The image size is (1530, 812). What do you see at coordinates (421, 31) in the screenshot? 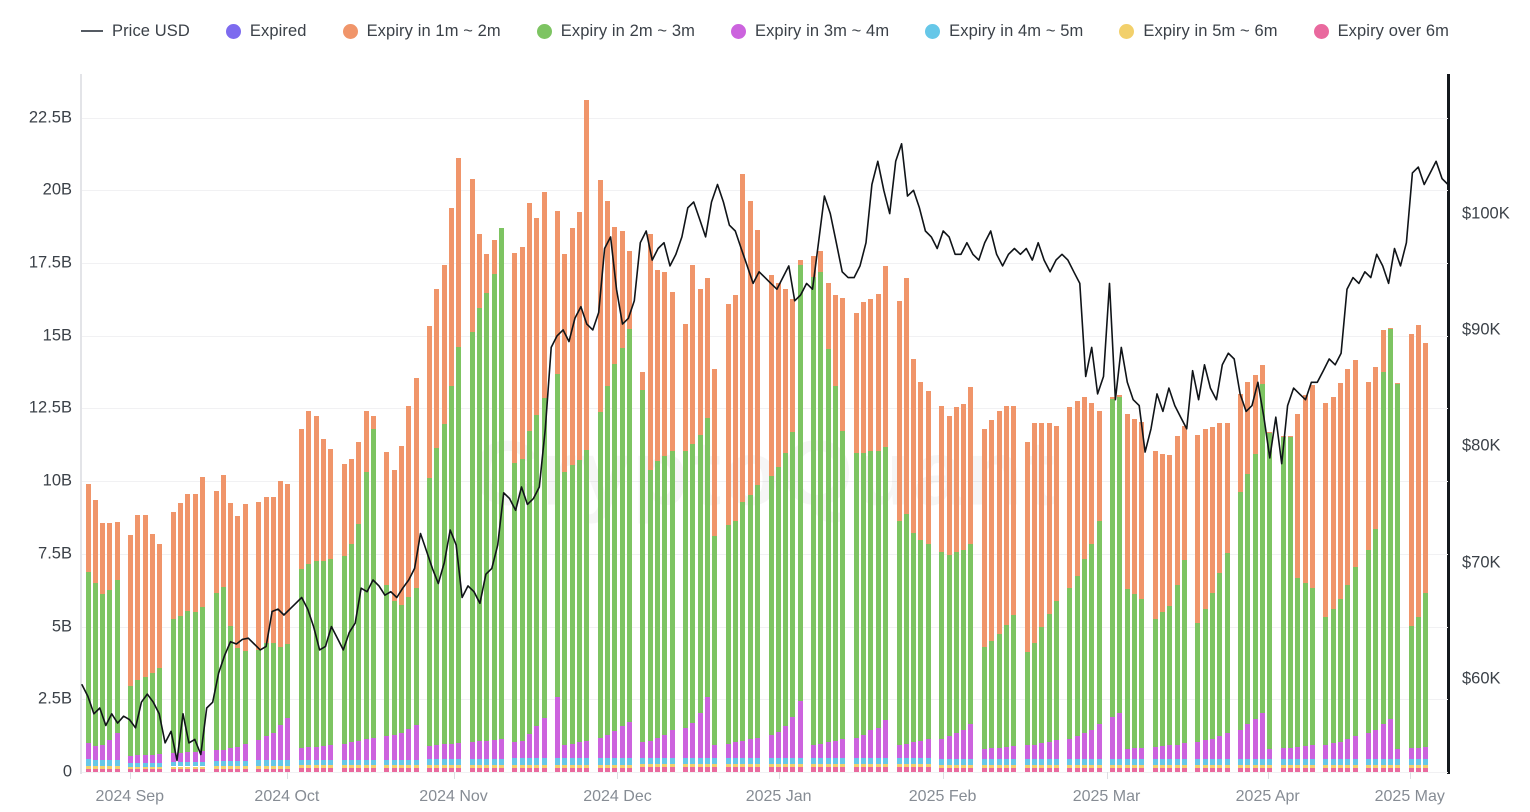
I see `legend-item-2: Expiry in 1m ~ 2m` at bounding box center [421, 31].